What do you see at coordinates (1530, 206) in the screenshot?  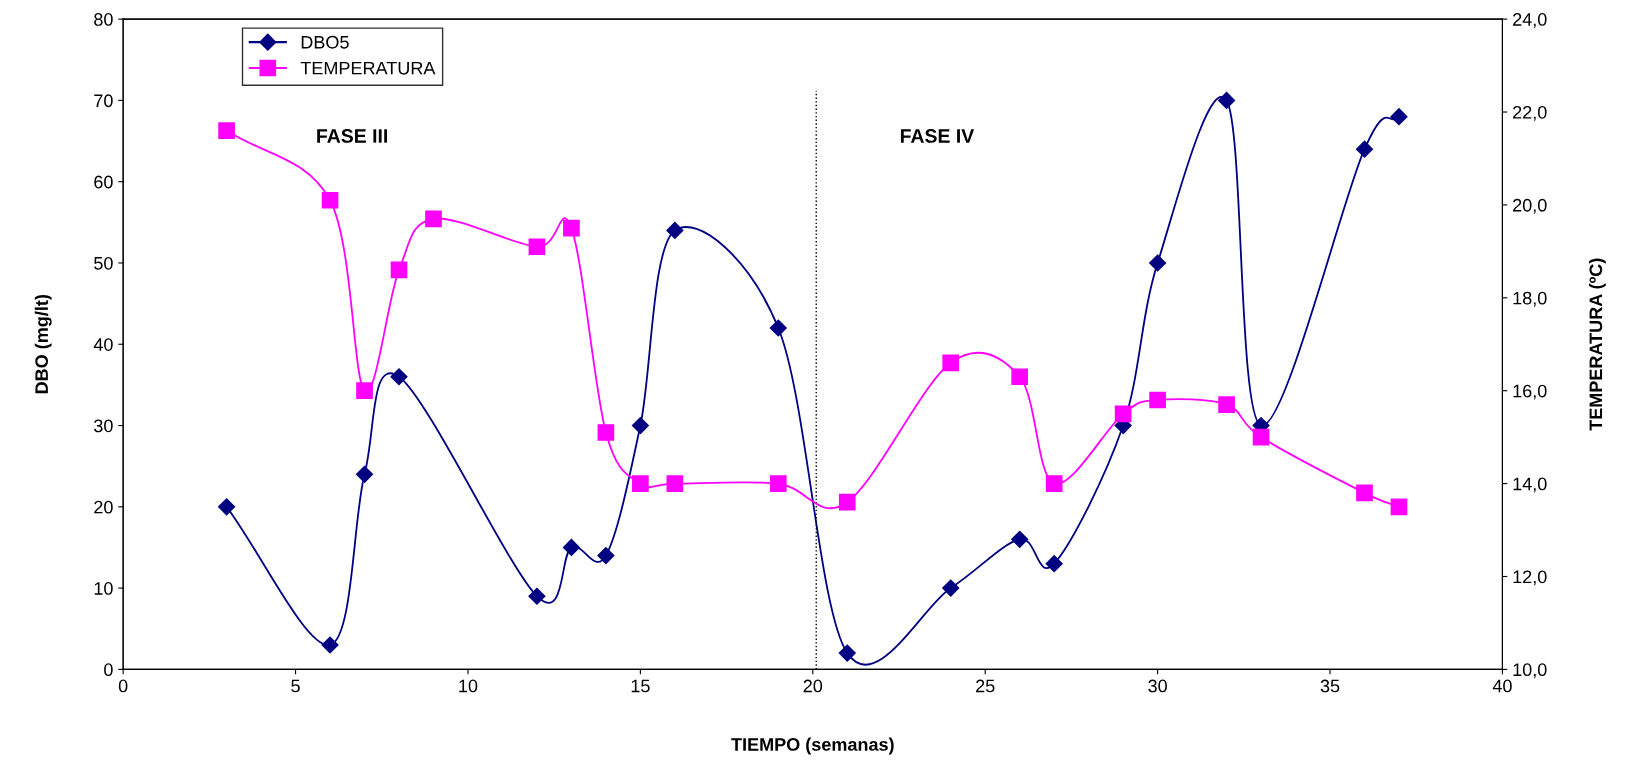 I see `y2-tick-label: 20,0` at bounding box center [1530, 206].